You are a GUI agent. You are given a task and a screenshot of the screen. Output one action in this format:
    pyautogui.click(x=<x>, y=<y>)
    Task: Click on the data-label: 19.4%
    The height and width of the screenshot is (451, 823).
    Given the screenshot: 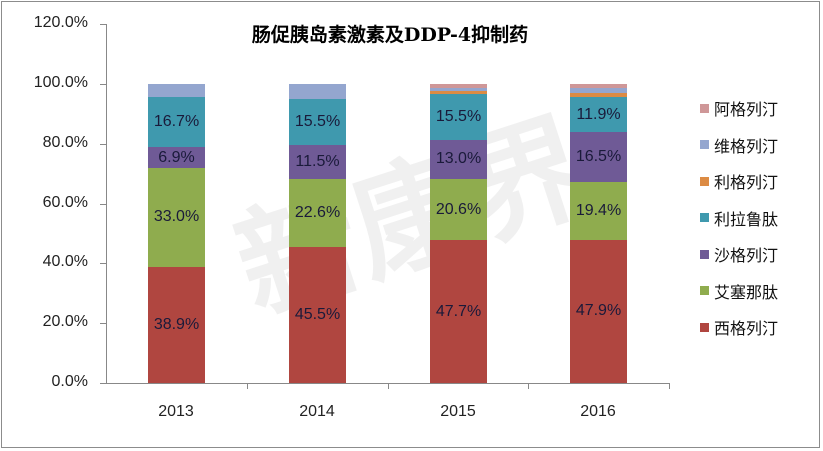 What is the action you would take?
    pyautogui.click(x=598, y=210)
    